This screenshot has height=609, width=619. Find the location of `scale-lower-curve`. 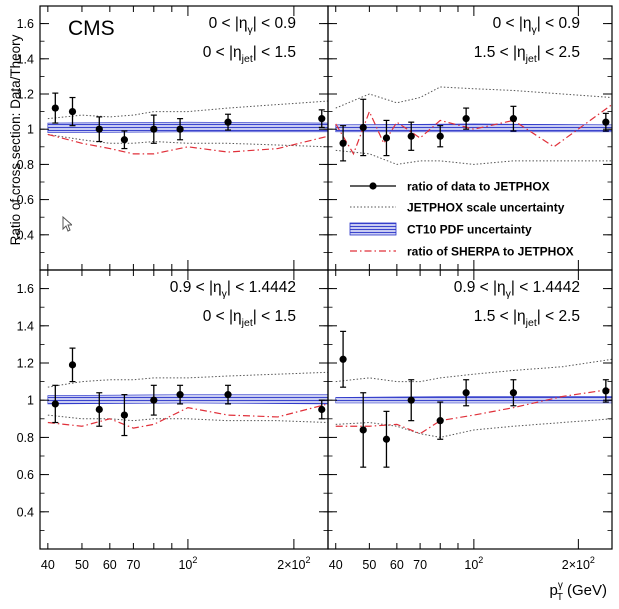

scale-lower-curve is located at coordinates (188, 140).